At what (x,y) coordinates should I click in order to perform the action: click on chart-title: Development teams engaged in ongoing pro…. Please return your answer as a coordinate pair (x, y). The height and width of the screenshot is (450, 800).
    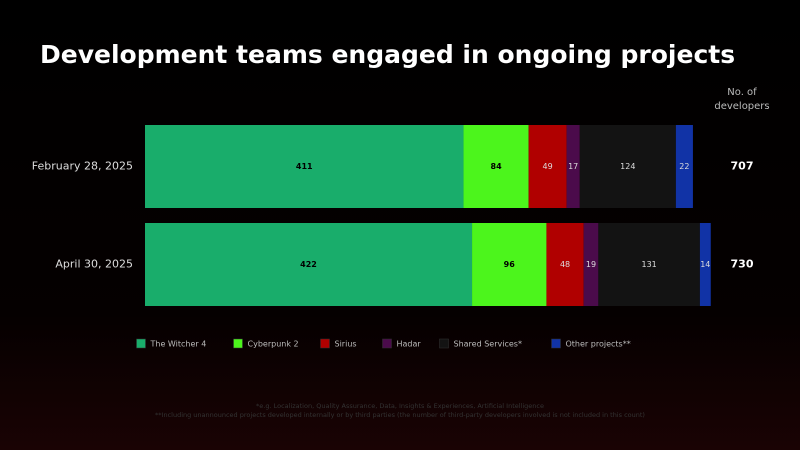
    Looking at the image, I should click on (387, 54).